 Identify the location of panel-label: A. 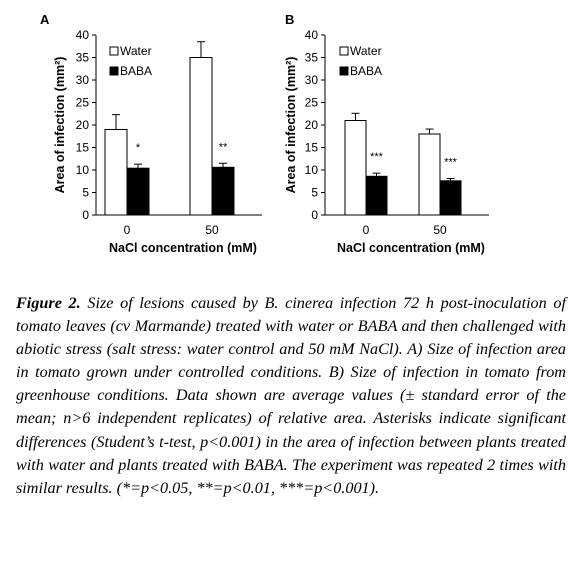
(45, 19).